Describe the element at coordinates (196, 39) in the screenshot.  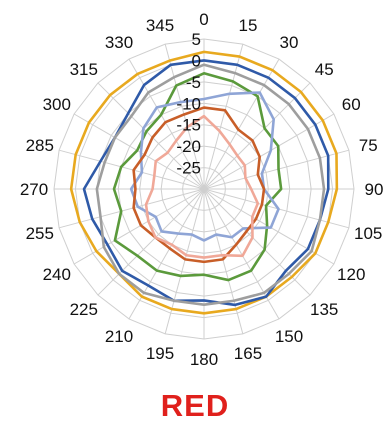
I see `radial-tick-label: 5` at that location.